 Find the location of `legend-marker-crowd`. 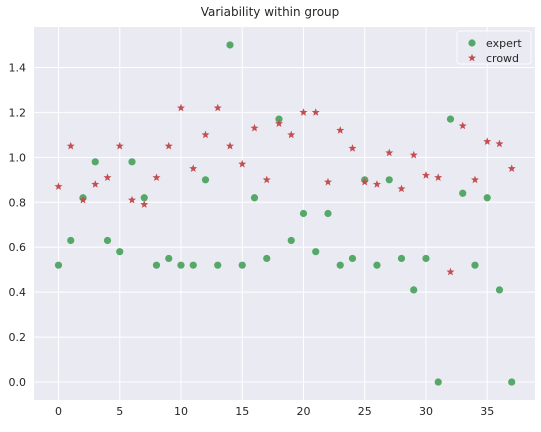

legend-marker-crowd is located at coordinates (472, 57).